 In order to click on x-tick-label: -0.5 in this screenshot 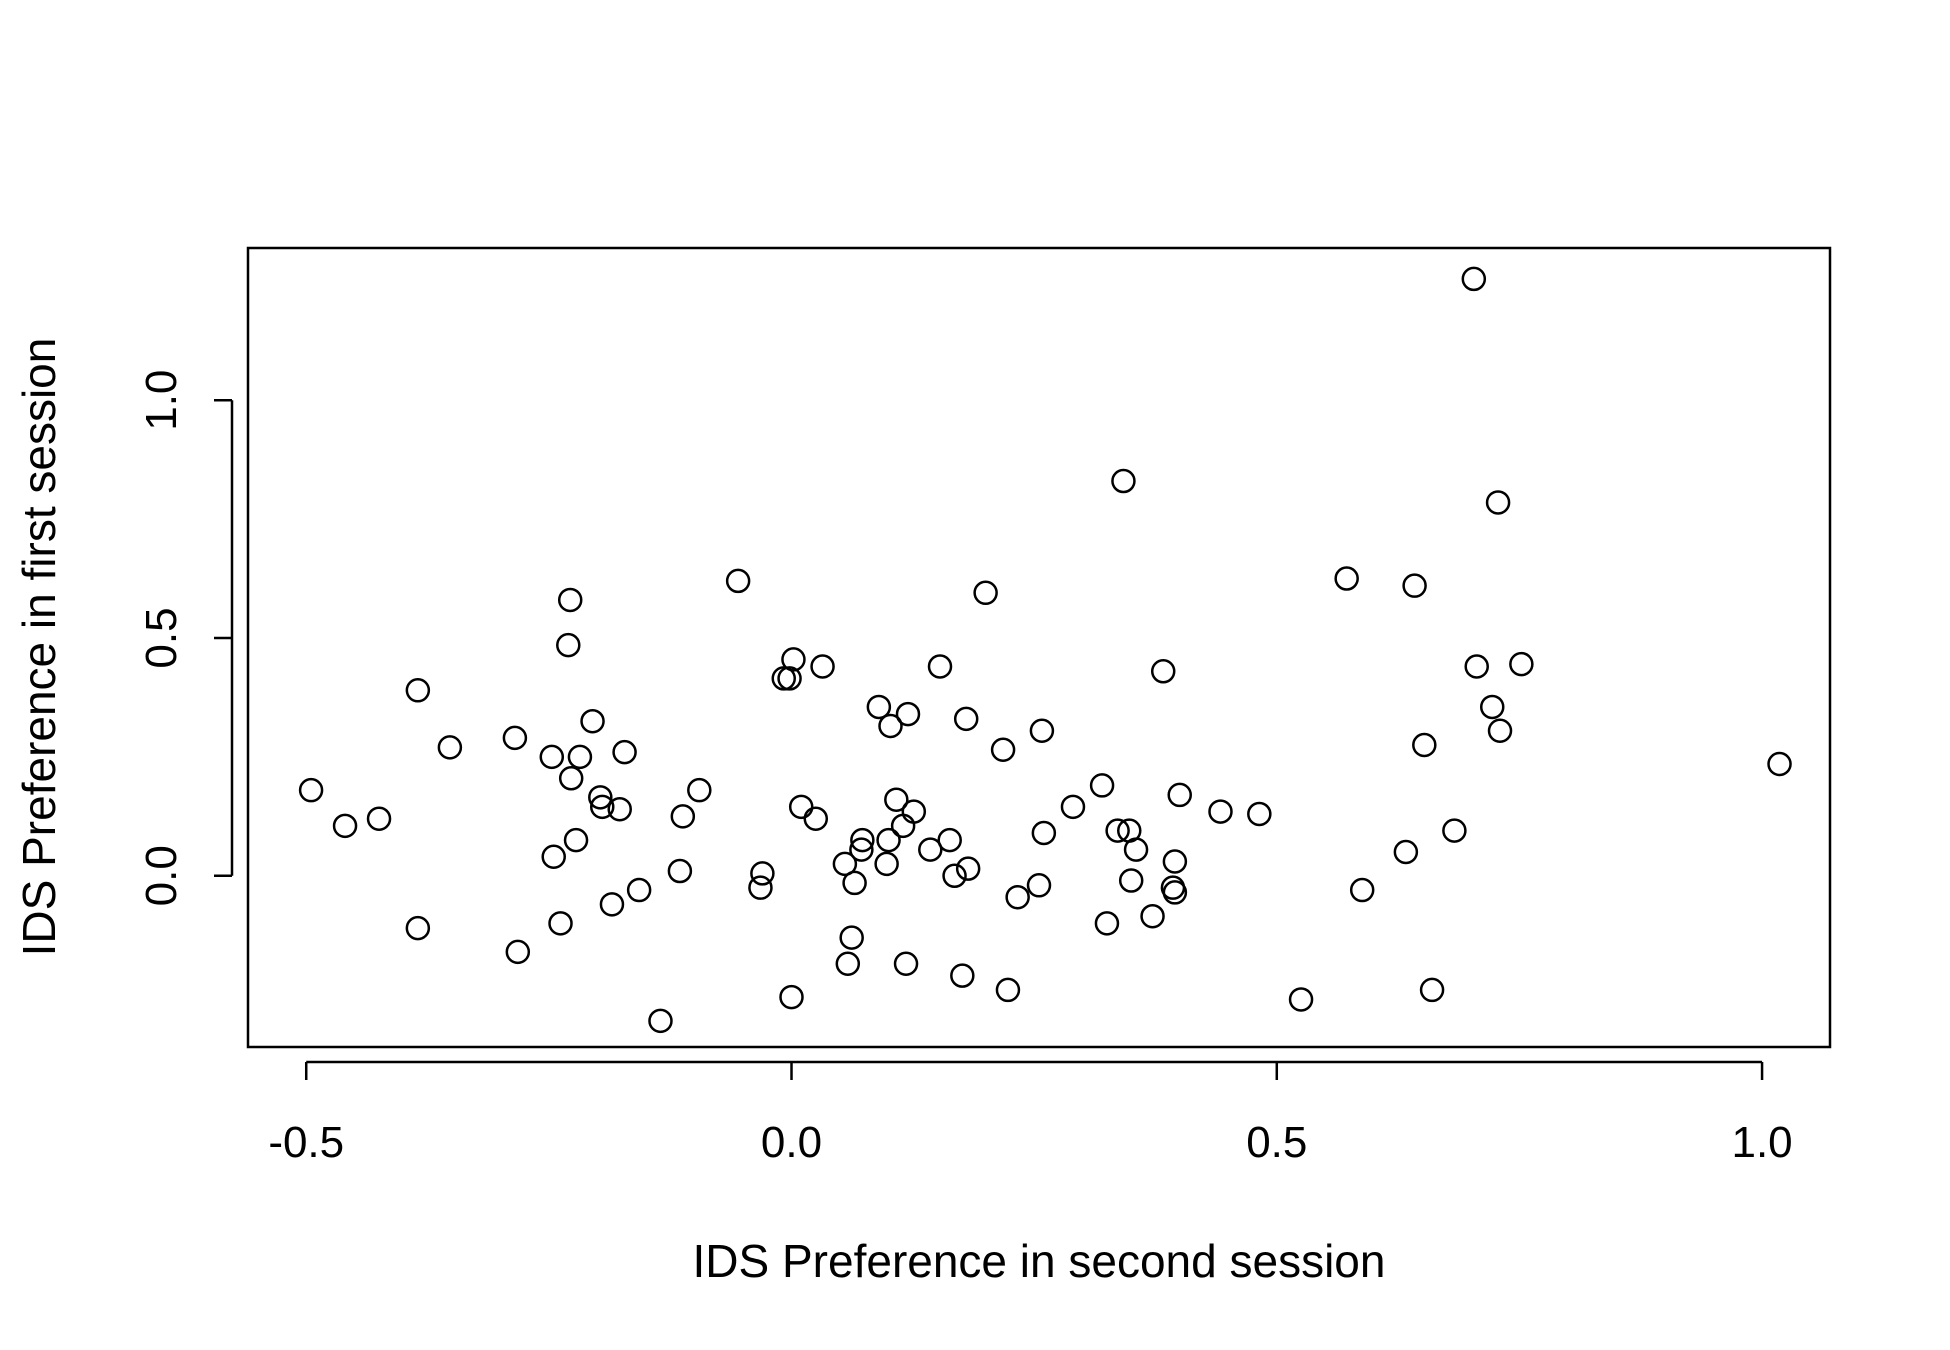, I will do `click(306, 1142)`.